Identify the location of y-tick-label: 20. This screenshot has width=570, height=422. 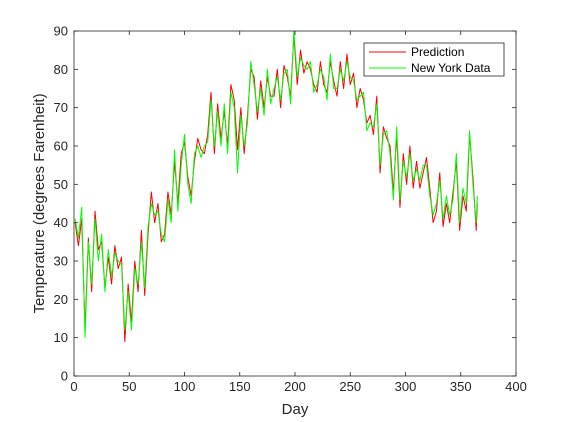
(61, 299).